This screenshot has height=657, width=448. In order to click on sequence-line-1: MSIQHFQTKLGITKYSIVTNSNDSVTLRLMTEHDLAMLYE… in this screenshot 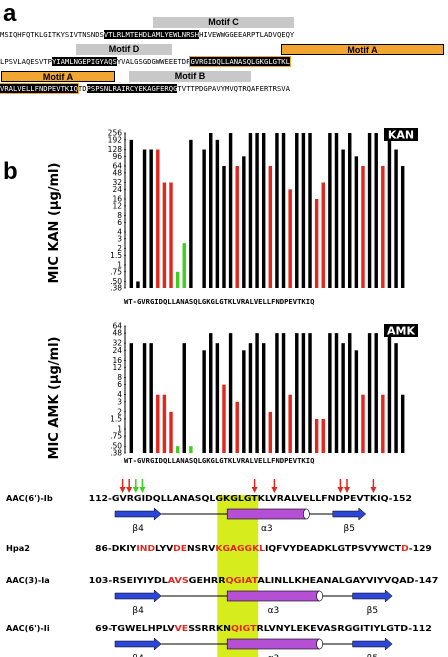, I will do `click(147, 34)`.